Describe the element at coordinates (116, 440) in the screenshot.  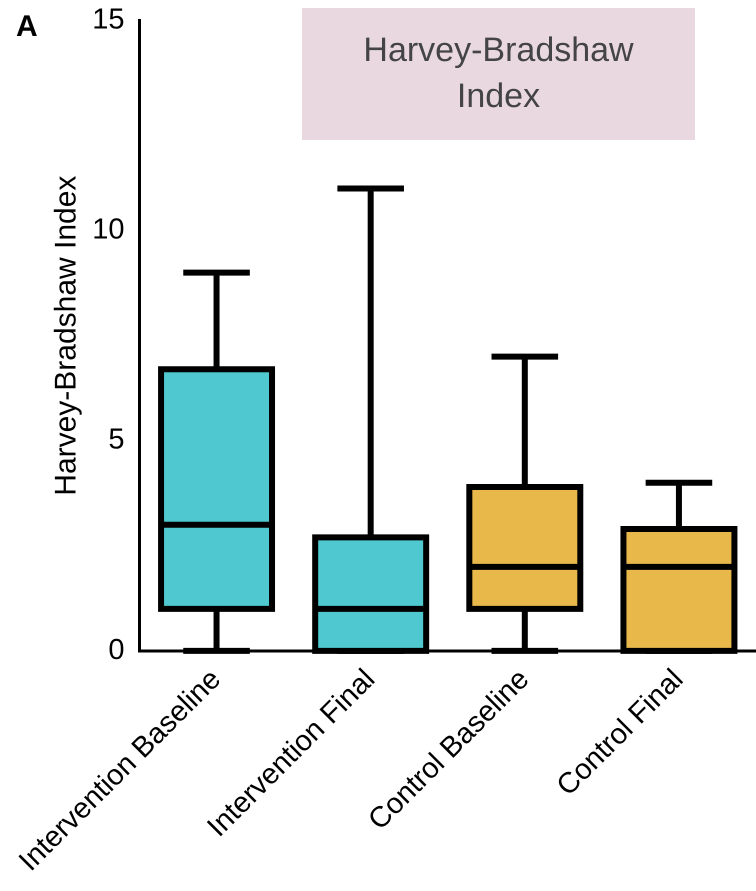
I see `y-tick-label: 5` at that location.